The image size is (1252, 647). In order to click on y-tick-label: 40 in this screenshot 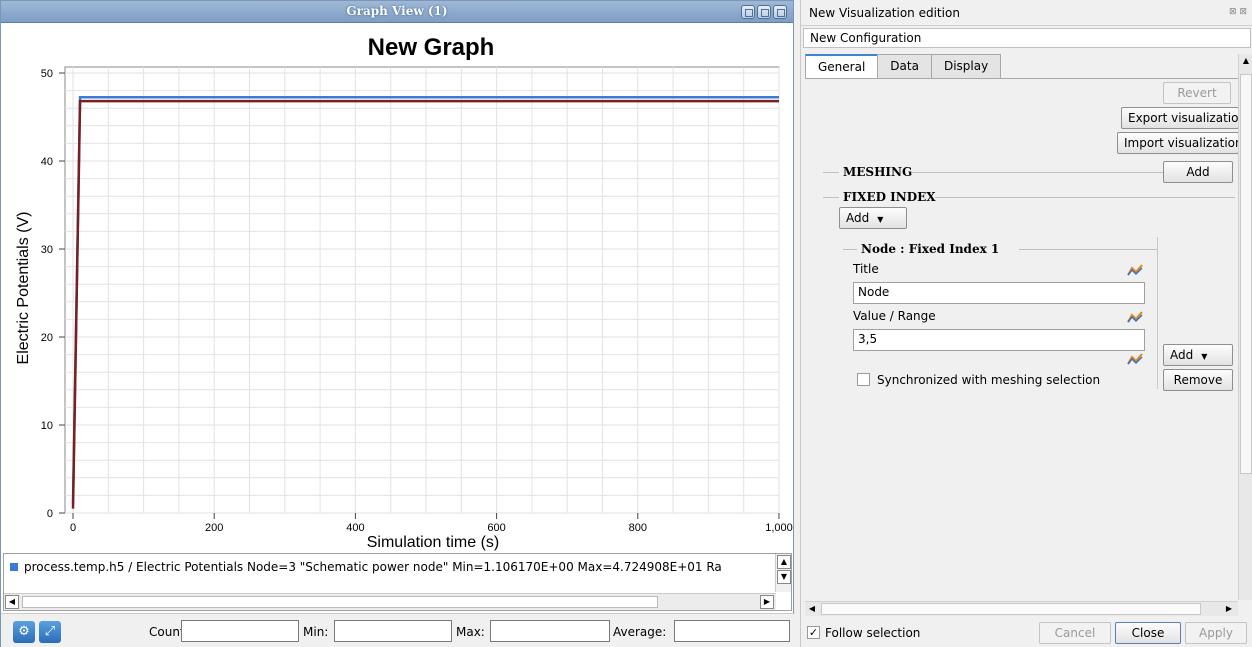, I will do `click(47, 162)`.